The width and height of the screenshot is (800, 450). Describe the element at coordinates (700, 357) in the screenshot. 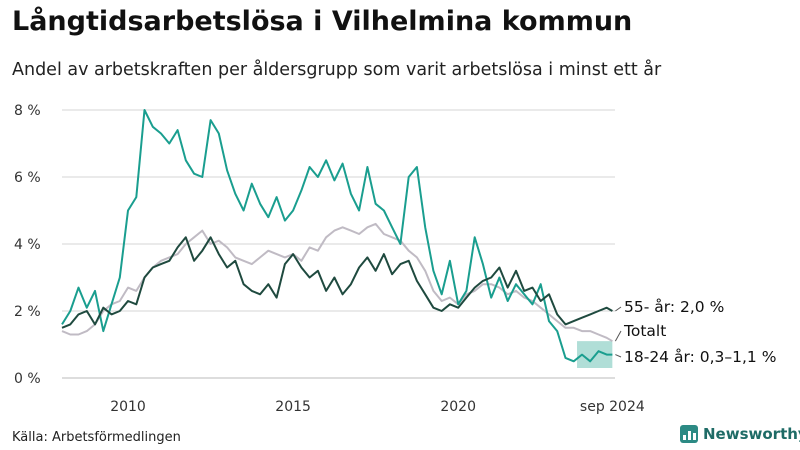

I see `series-label-ung: 18-24 år: 0,3–1,1 %` at that location.